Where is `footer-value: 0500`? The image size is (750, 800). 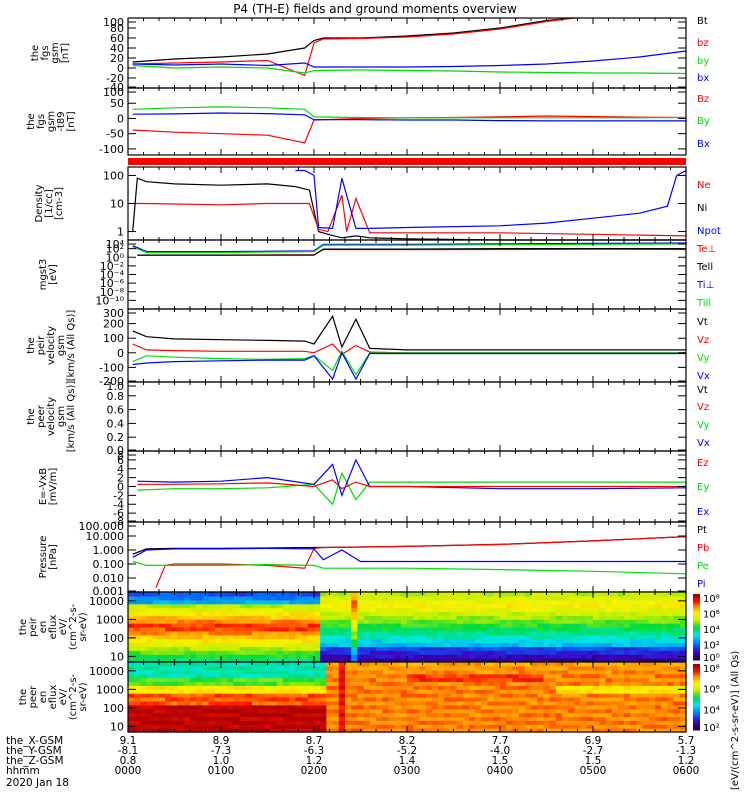 footer-value: 0500 is located at coordinates (593, 771).